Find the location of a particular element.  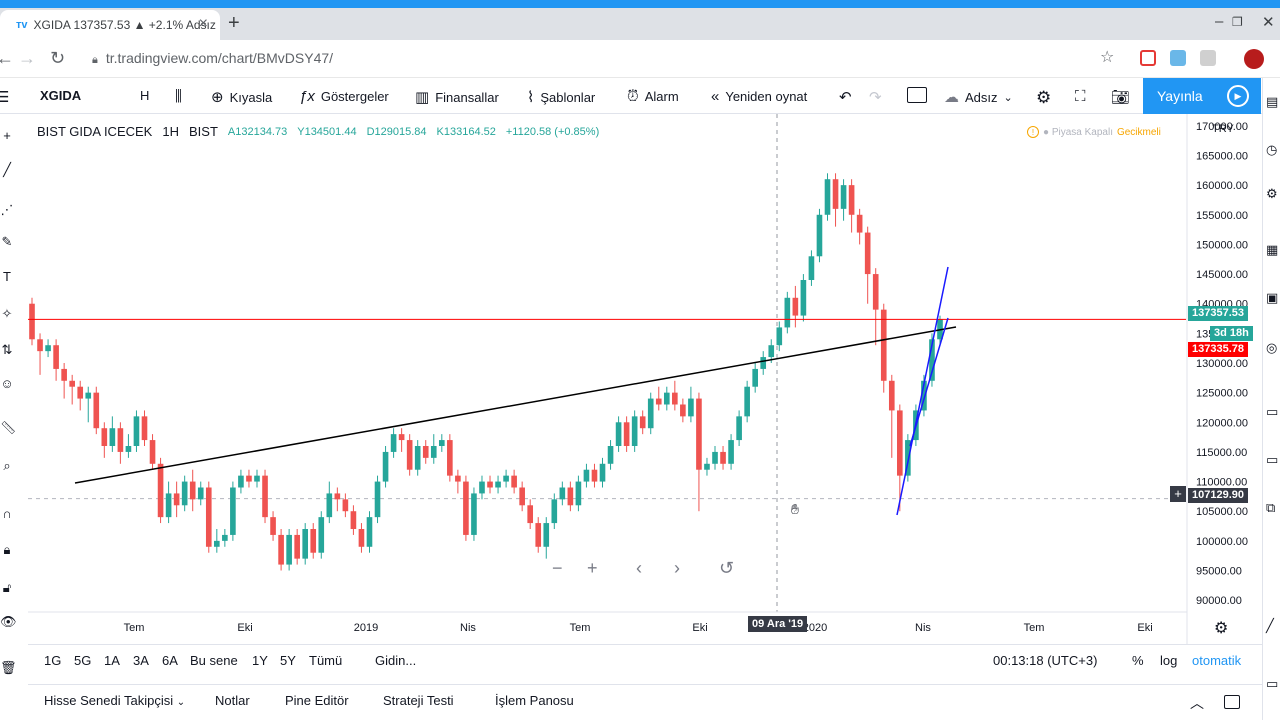

cursor-icon: + is located at coordinates (7, 135).